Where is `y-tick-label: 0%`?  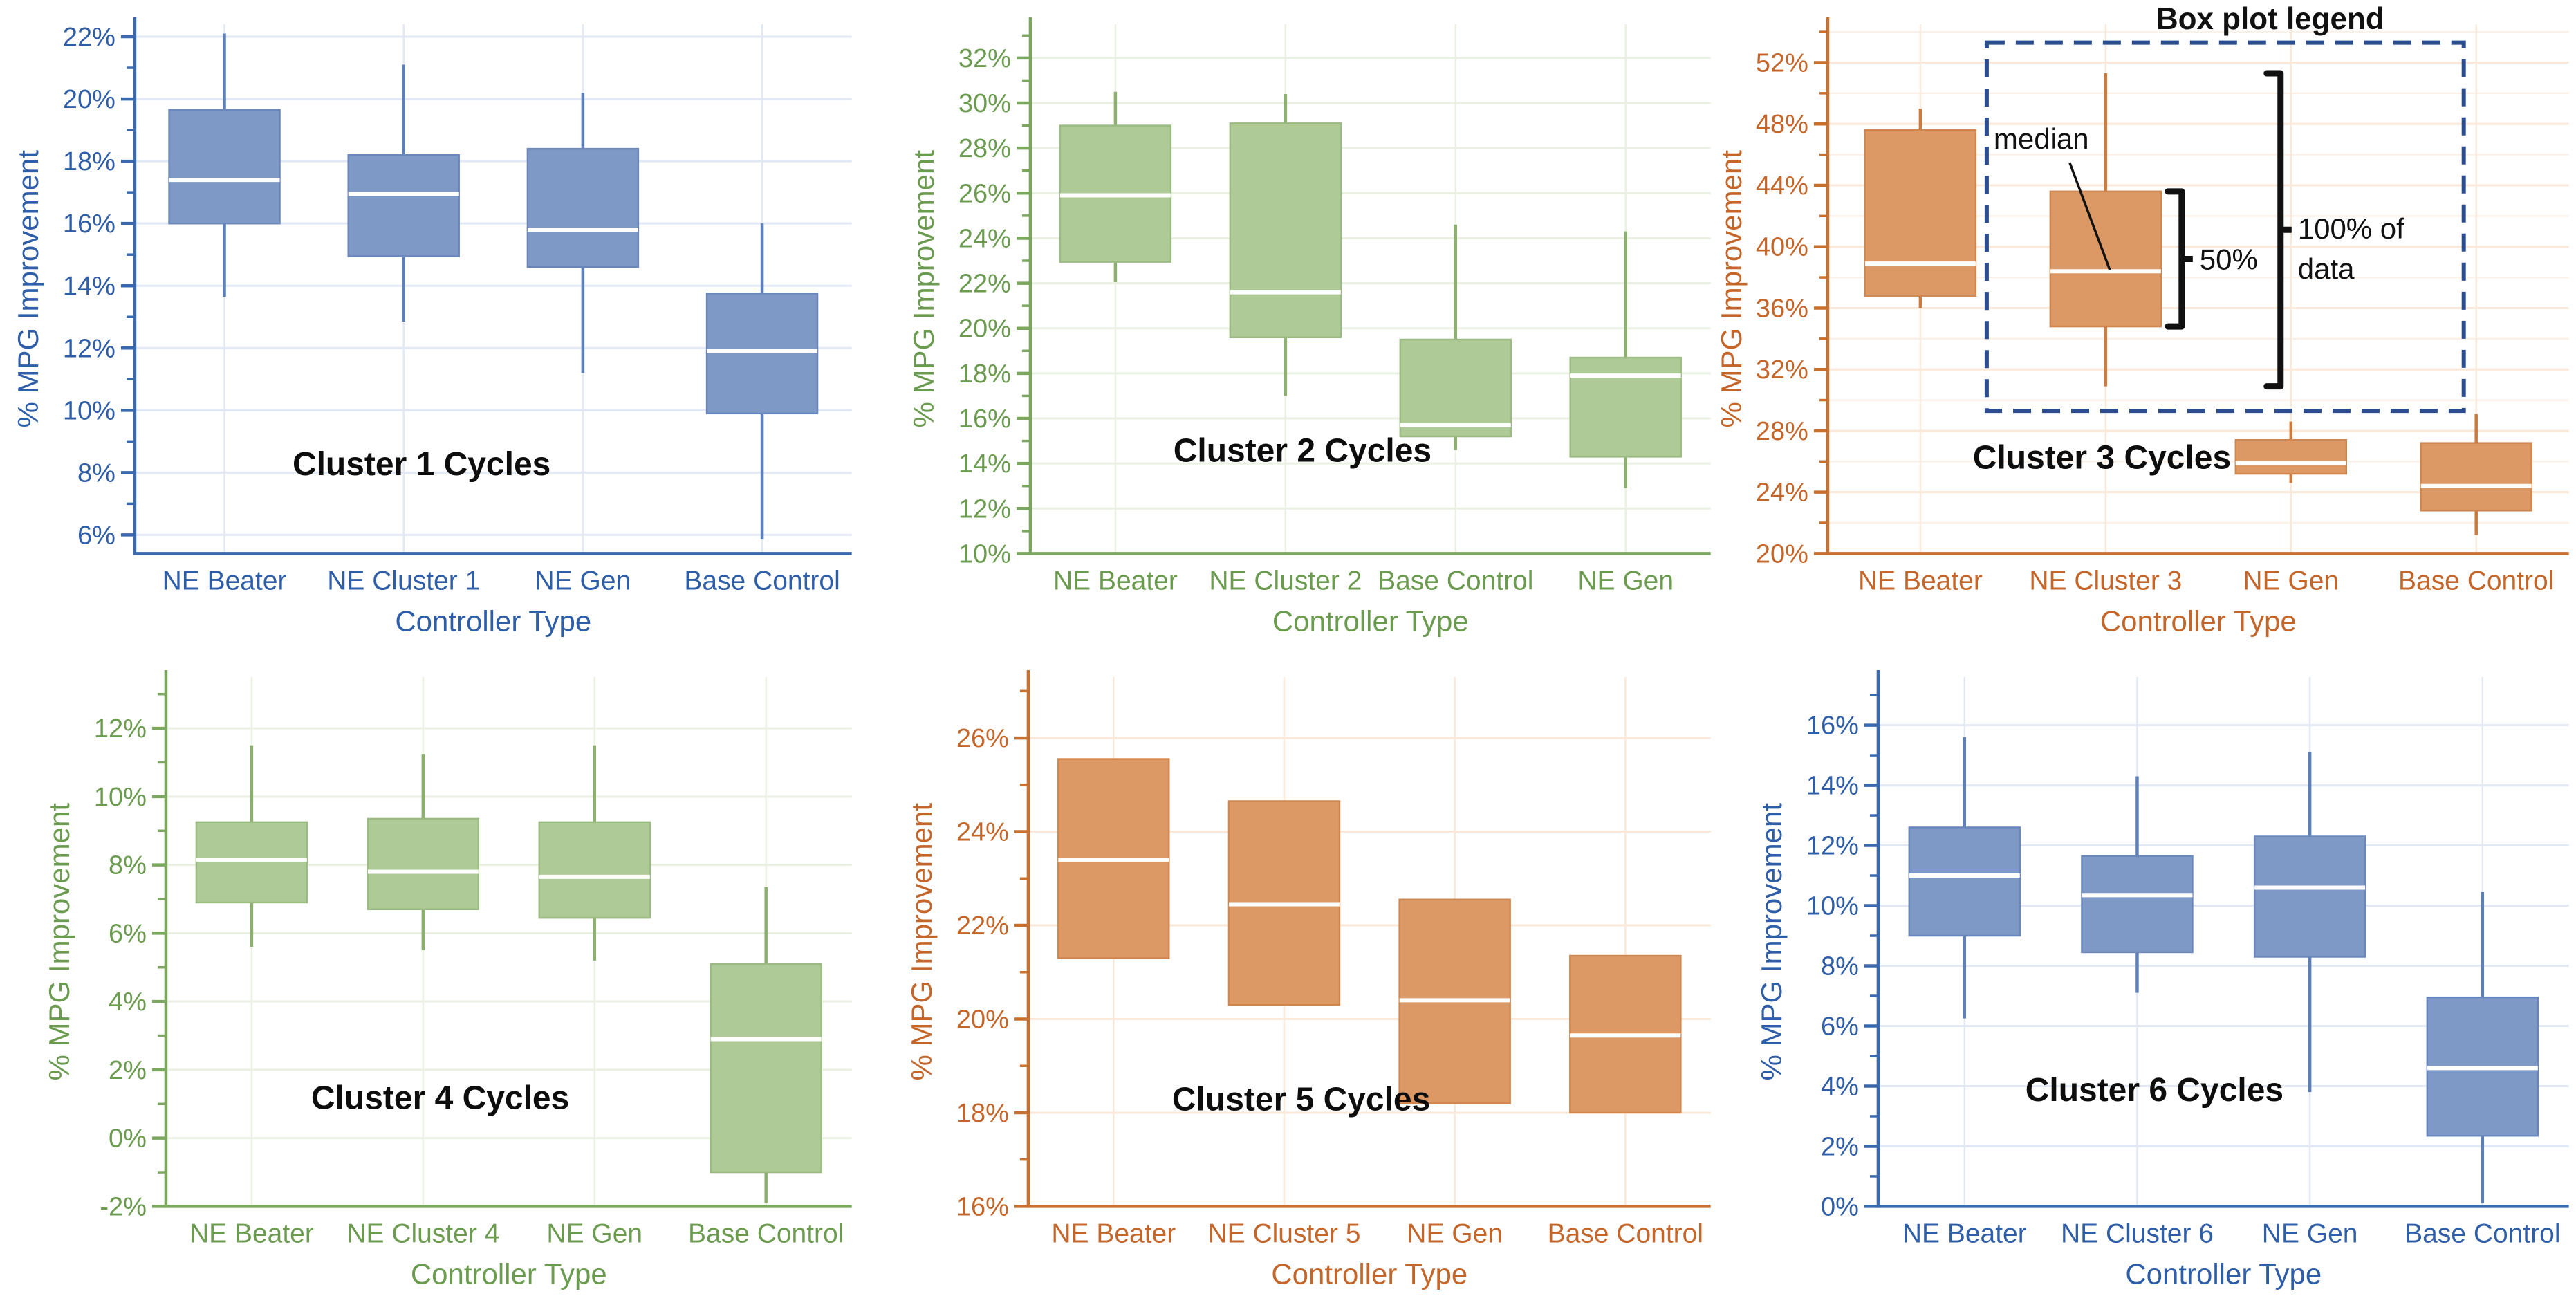
y-tick-label: 0% is located at coordinates (128, 1139).